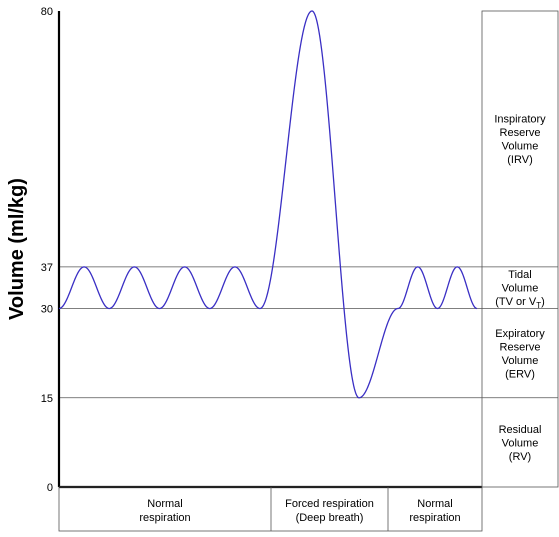 The image size is (559, 537). Describe the element at coordinates (329, 511) in the screenshot. I see `phase-label-forced: Forced respiration (Deep breath)` at that location.